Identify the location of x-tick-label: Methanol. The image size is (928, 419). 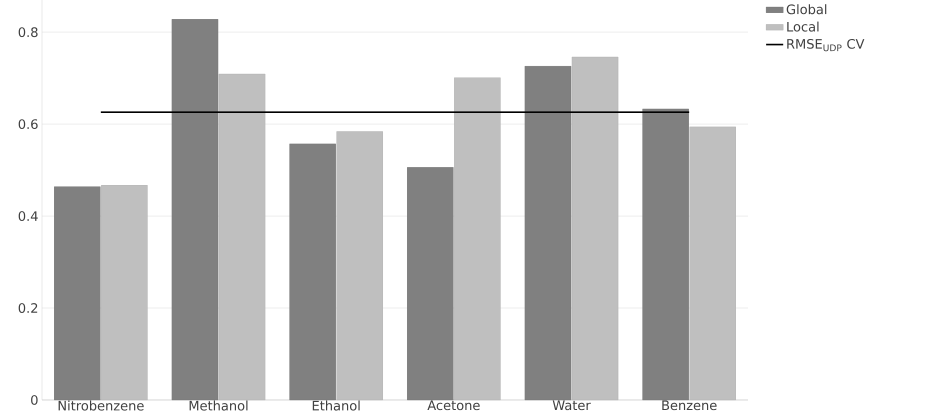
(219, 405).